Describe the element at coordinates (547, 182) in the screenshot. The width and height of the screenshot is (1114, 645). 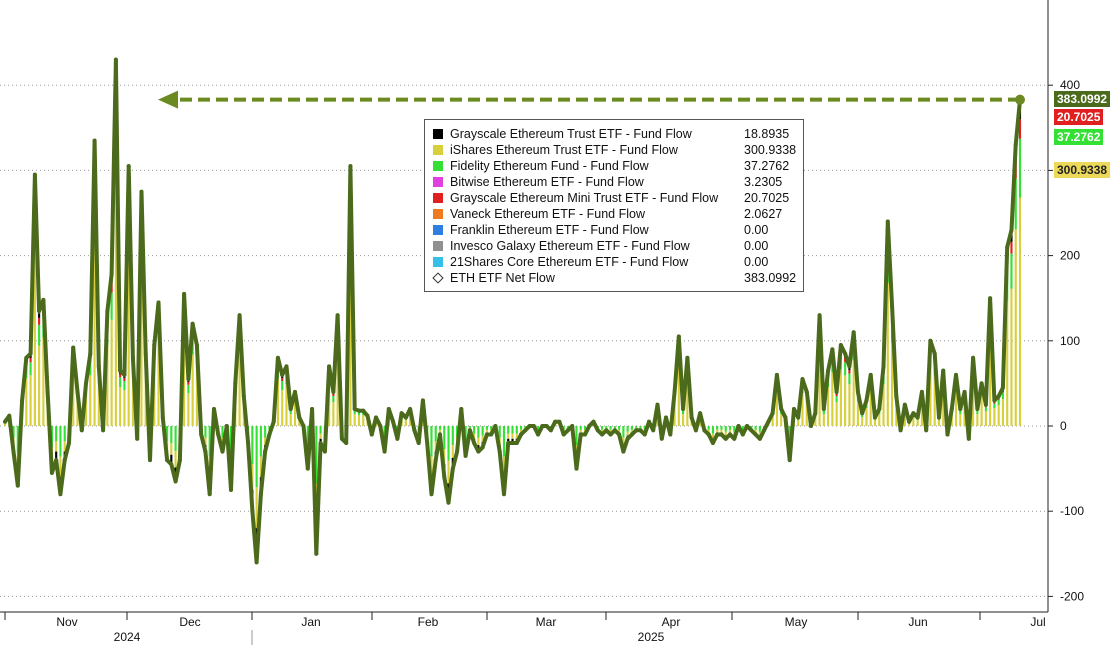
I see `legend-label: Bitwise Ethereum ETF - Fund Flow` at that location.